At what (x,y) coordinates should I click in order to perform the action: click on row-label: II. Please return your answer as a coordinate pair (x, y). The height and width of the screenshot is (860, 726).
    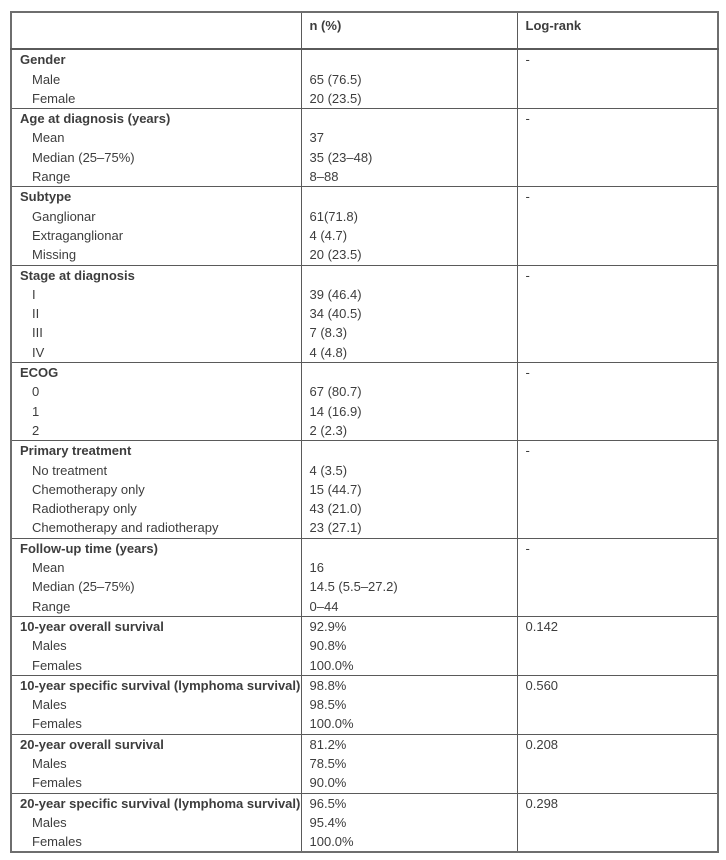
    Looking at the image, I should click on (36, 314).